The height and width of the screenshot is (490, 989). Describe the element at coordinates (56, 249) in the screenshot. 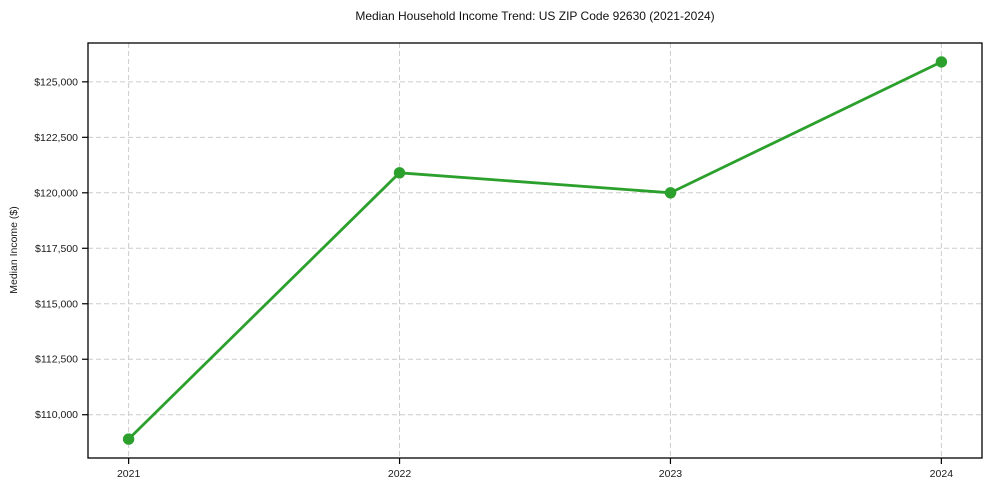

I see `y-tick-label: $117,500` at that location.